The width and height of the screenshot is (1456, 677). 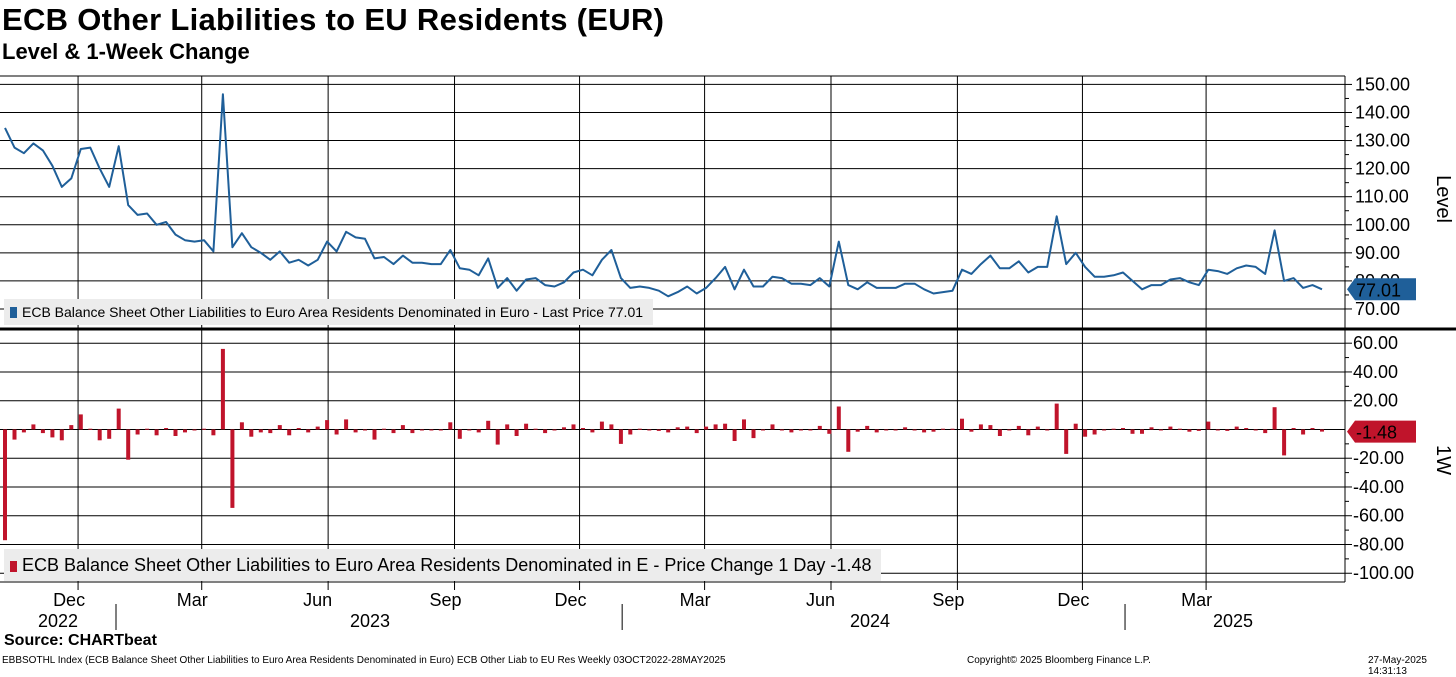 I want to click on change-tick-label: -60.00, so click(x=1378, y=516).